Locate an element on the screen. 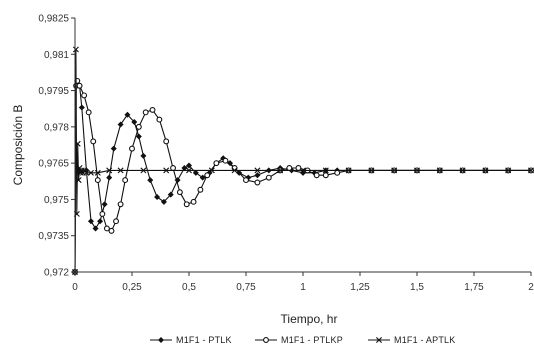 Image resolution: width=534 pixels, height=348 pixels. legend-item: M1F1 - PTLK is located at coordinates (191, 340).